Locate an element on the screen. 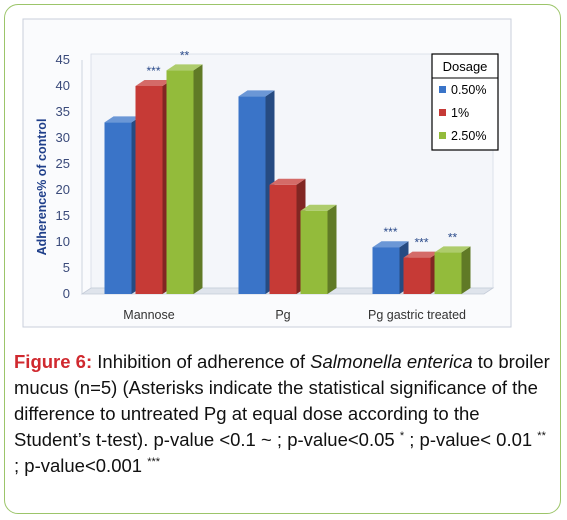 The width and height of the screenshot is (567, 520). x-category-label: Pg is located at coordinates (282, 315).